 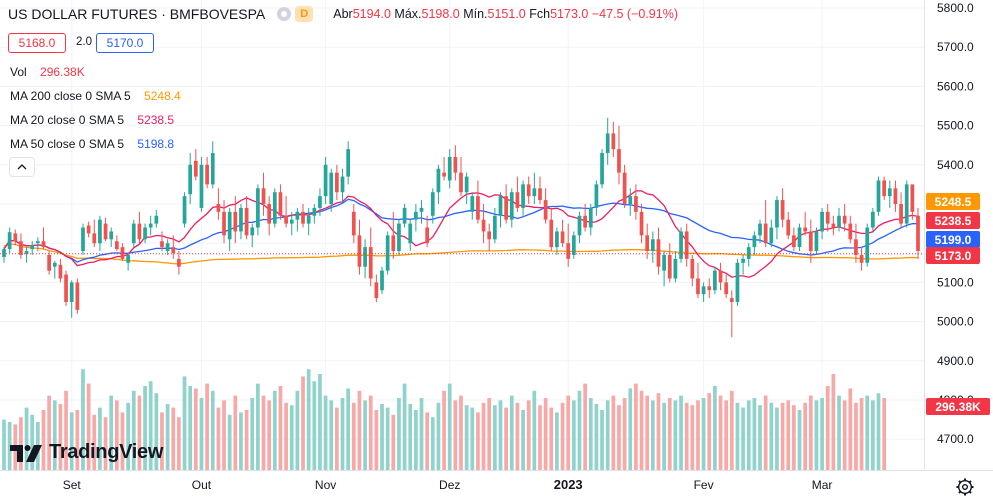 What do you see at coordinates (67, 144) in the screenshot?
I see `legend-ma50-label: MA 50 close 0 SMA 5` at bounding box center [67, 144].